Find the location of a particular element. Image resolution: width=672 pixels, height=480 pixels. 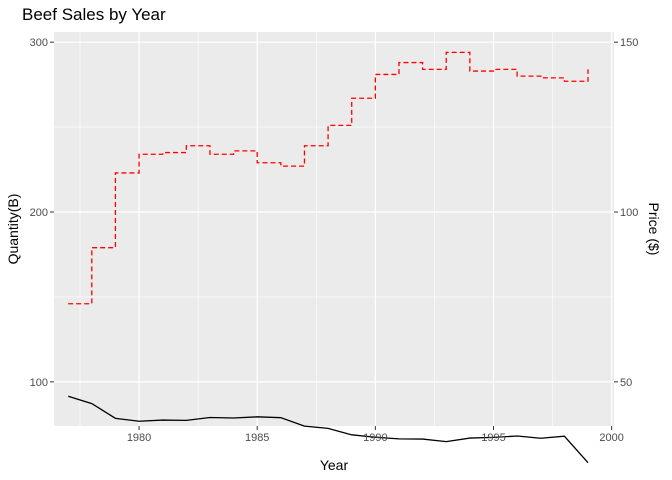

y-axis-title: Quantity(B) is located at coordinates (13, 229).